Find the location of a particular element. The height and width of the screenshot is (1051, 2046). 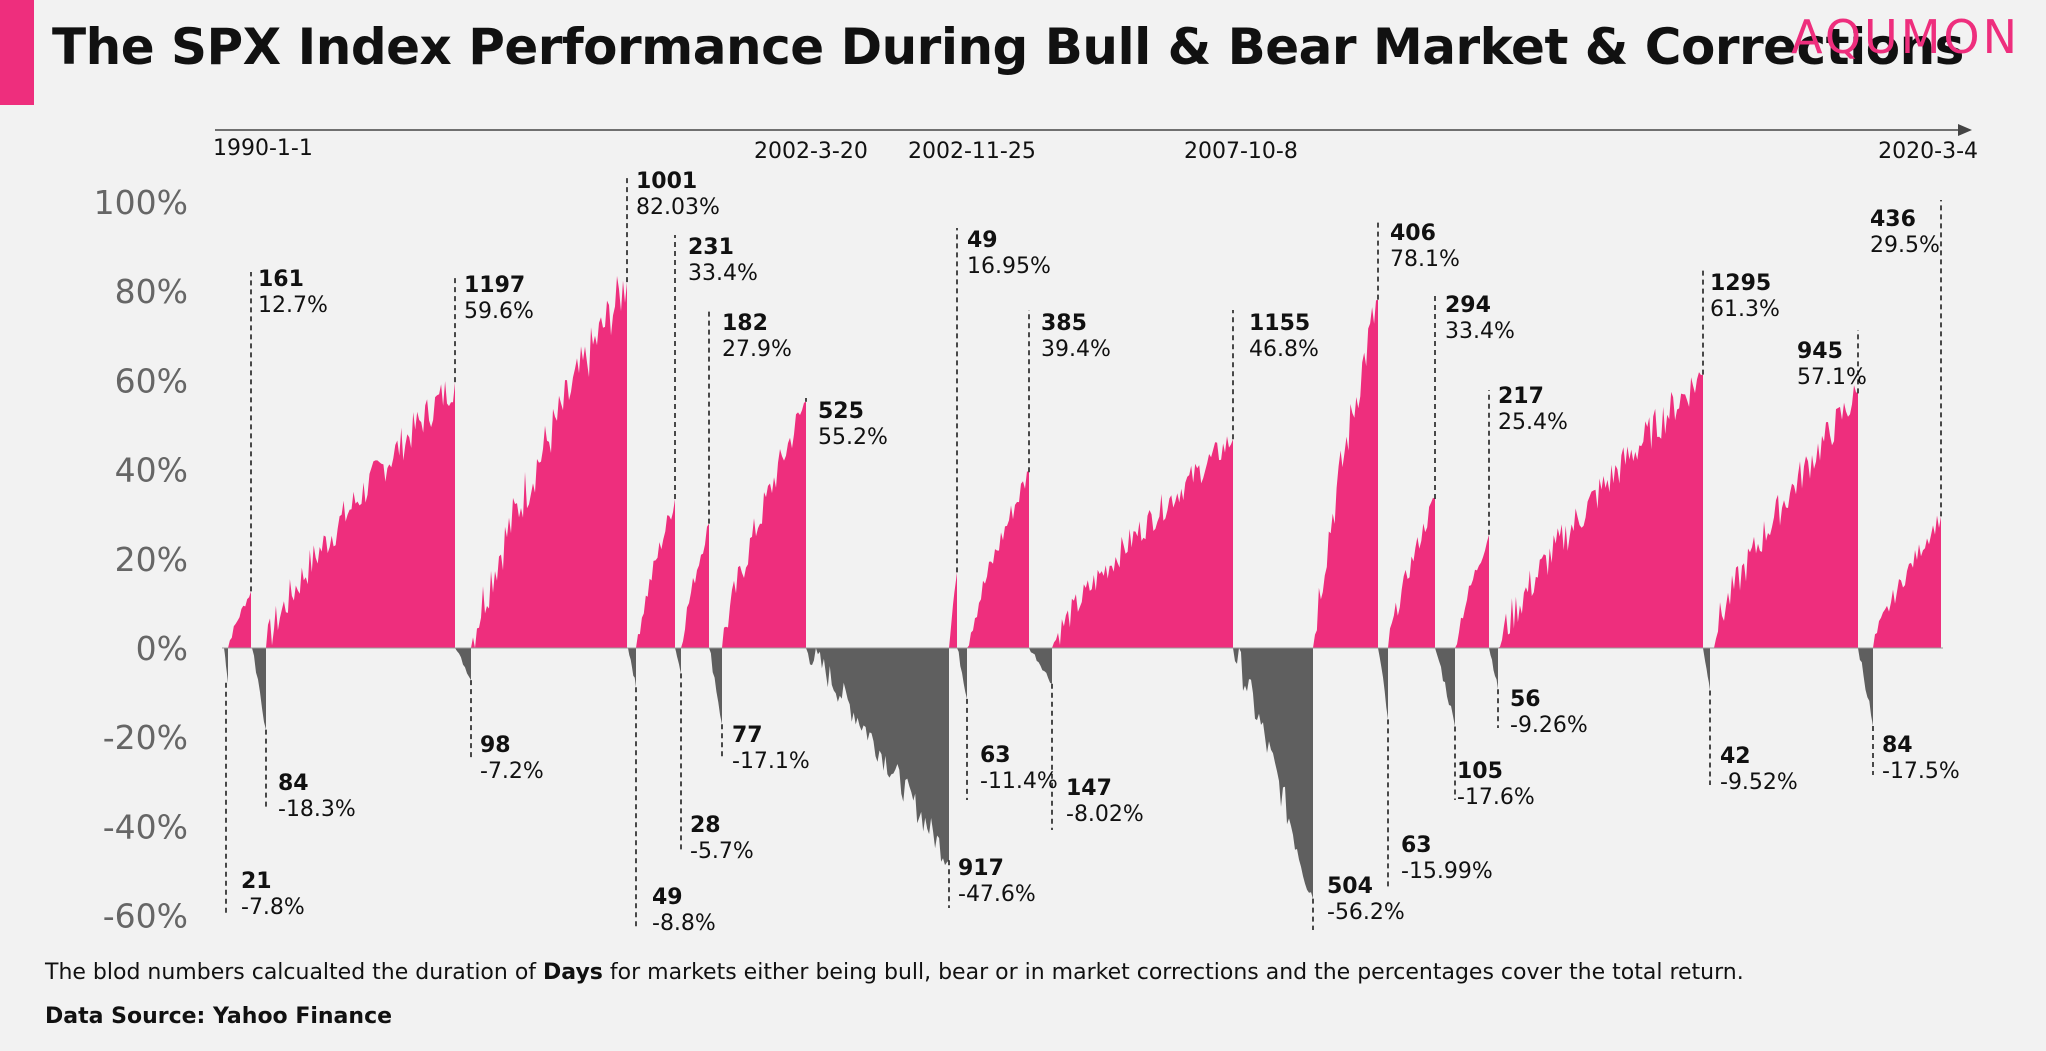

period-return-label: -56.2% is located at coordinates (1366, 912).